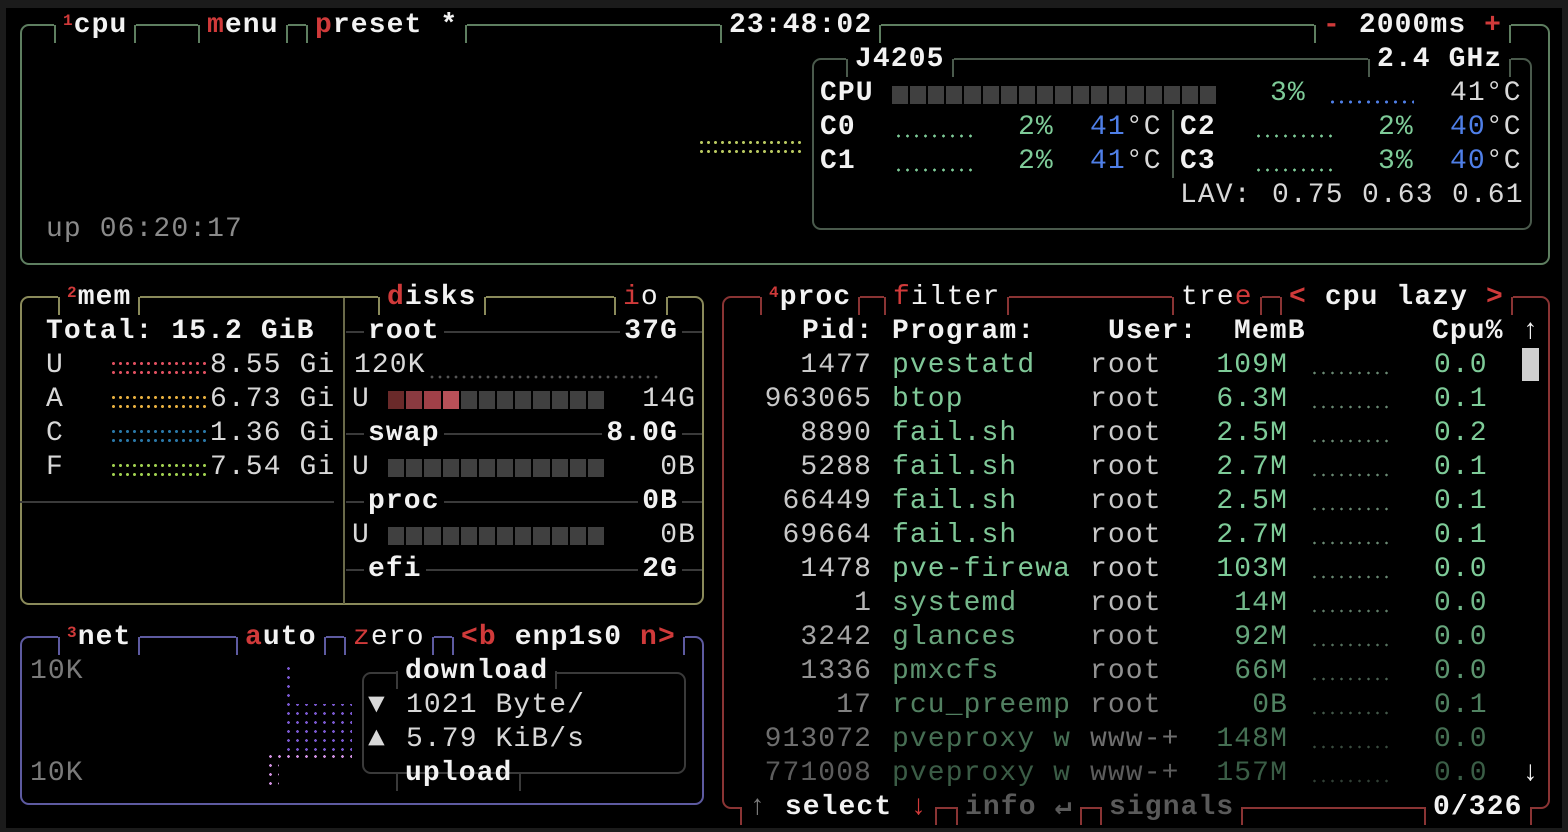 This screenshot has width=1568, height=832. I want to click on cores-divider, so click(1173, 144).